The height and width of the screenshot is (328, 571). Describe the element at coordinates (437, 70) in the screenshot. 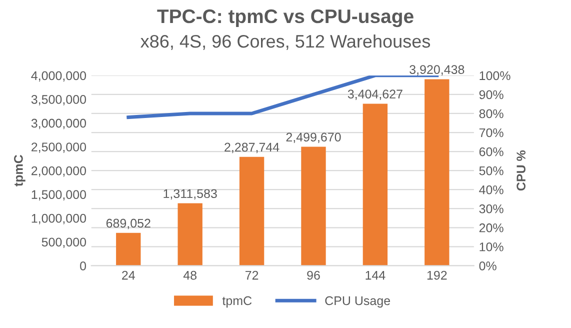

I see `data-label: 3,920,438` at that location.